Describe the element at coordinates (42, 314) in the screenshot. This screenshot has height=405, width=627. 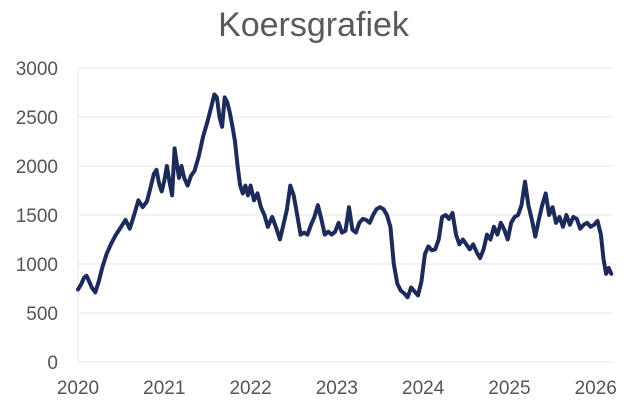
I see `y-tick-label: 500` at that location.